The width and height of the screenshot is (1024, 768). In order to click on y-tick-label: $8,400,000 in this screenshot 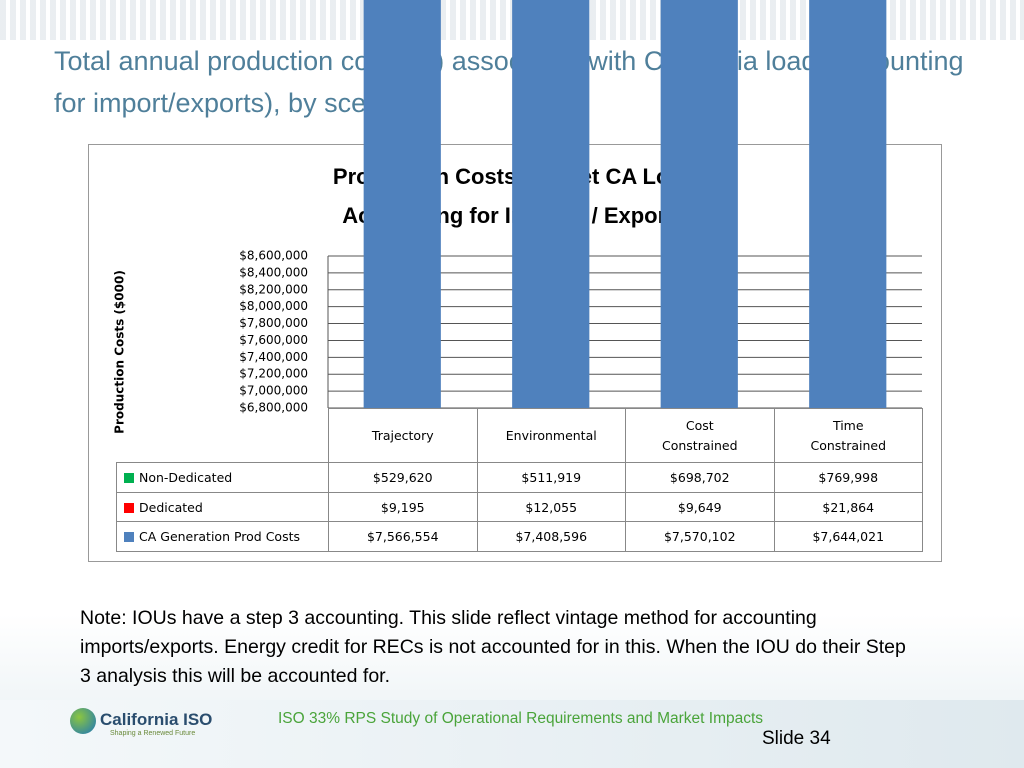, I will do `click(273, 272)`.